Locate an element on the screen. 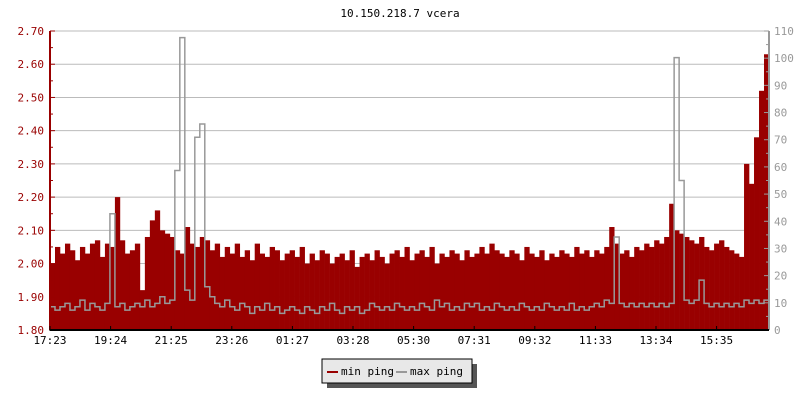  y-tick-label: 2.70 is located at coordinates (31, 31).